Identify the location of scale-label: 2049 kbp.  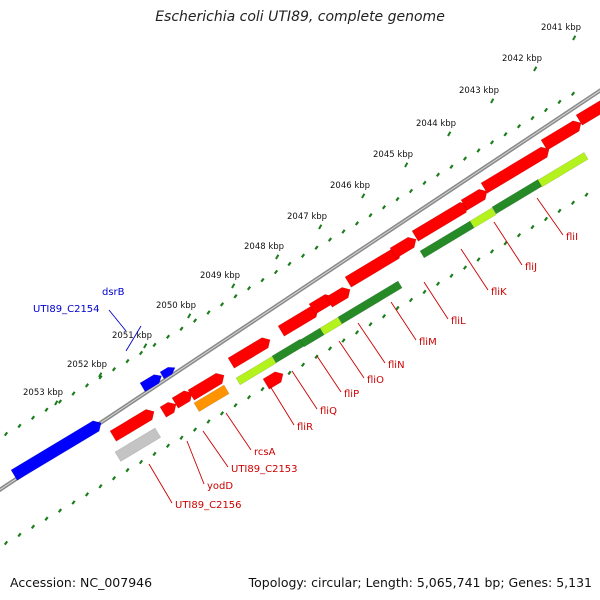
(220, 276).